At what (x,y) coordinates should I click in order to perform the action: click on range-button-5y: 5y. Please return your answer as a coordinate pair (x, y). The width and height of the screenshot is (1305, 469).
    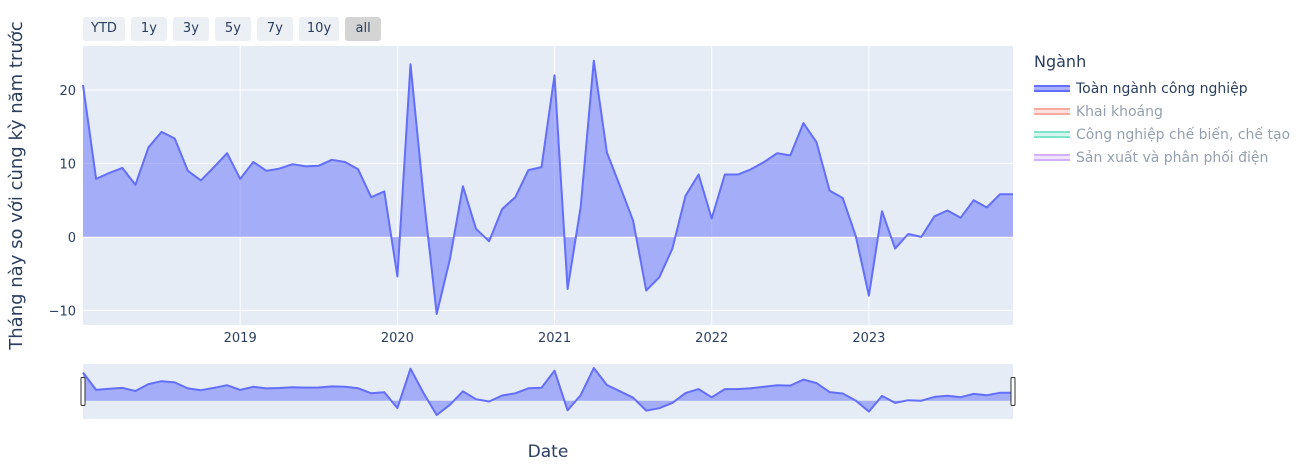
    Looking at the image, I should click on (232, 29).